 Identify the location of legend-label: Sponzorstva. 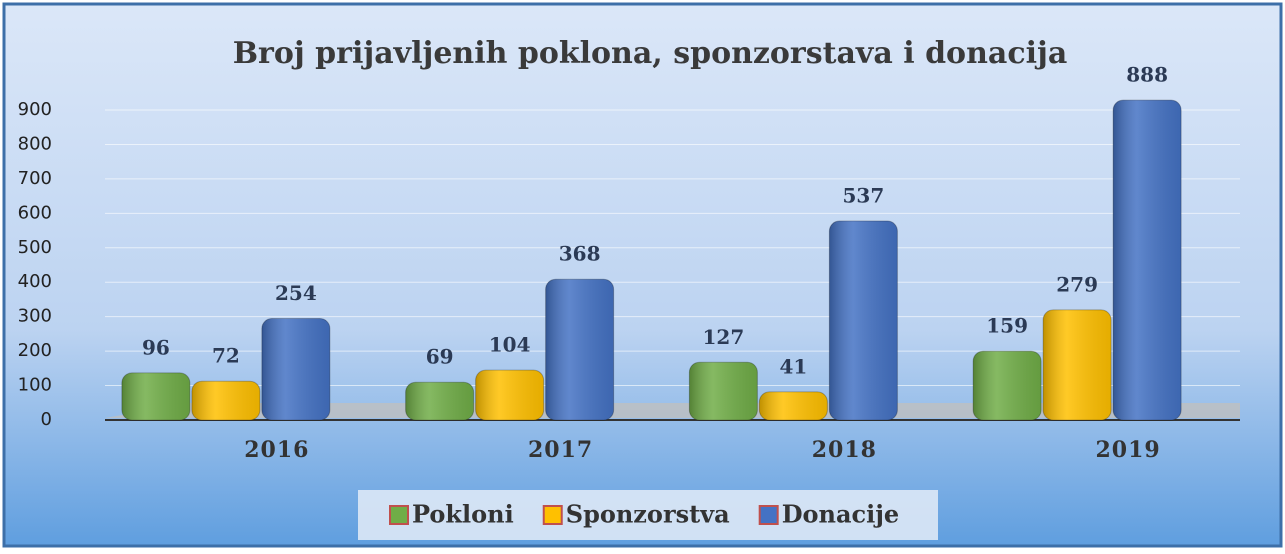
(648, 514).